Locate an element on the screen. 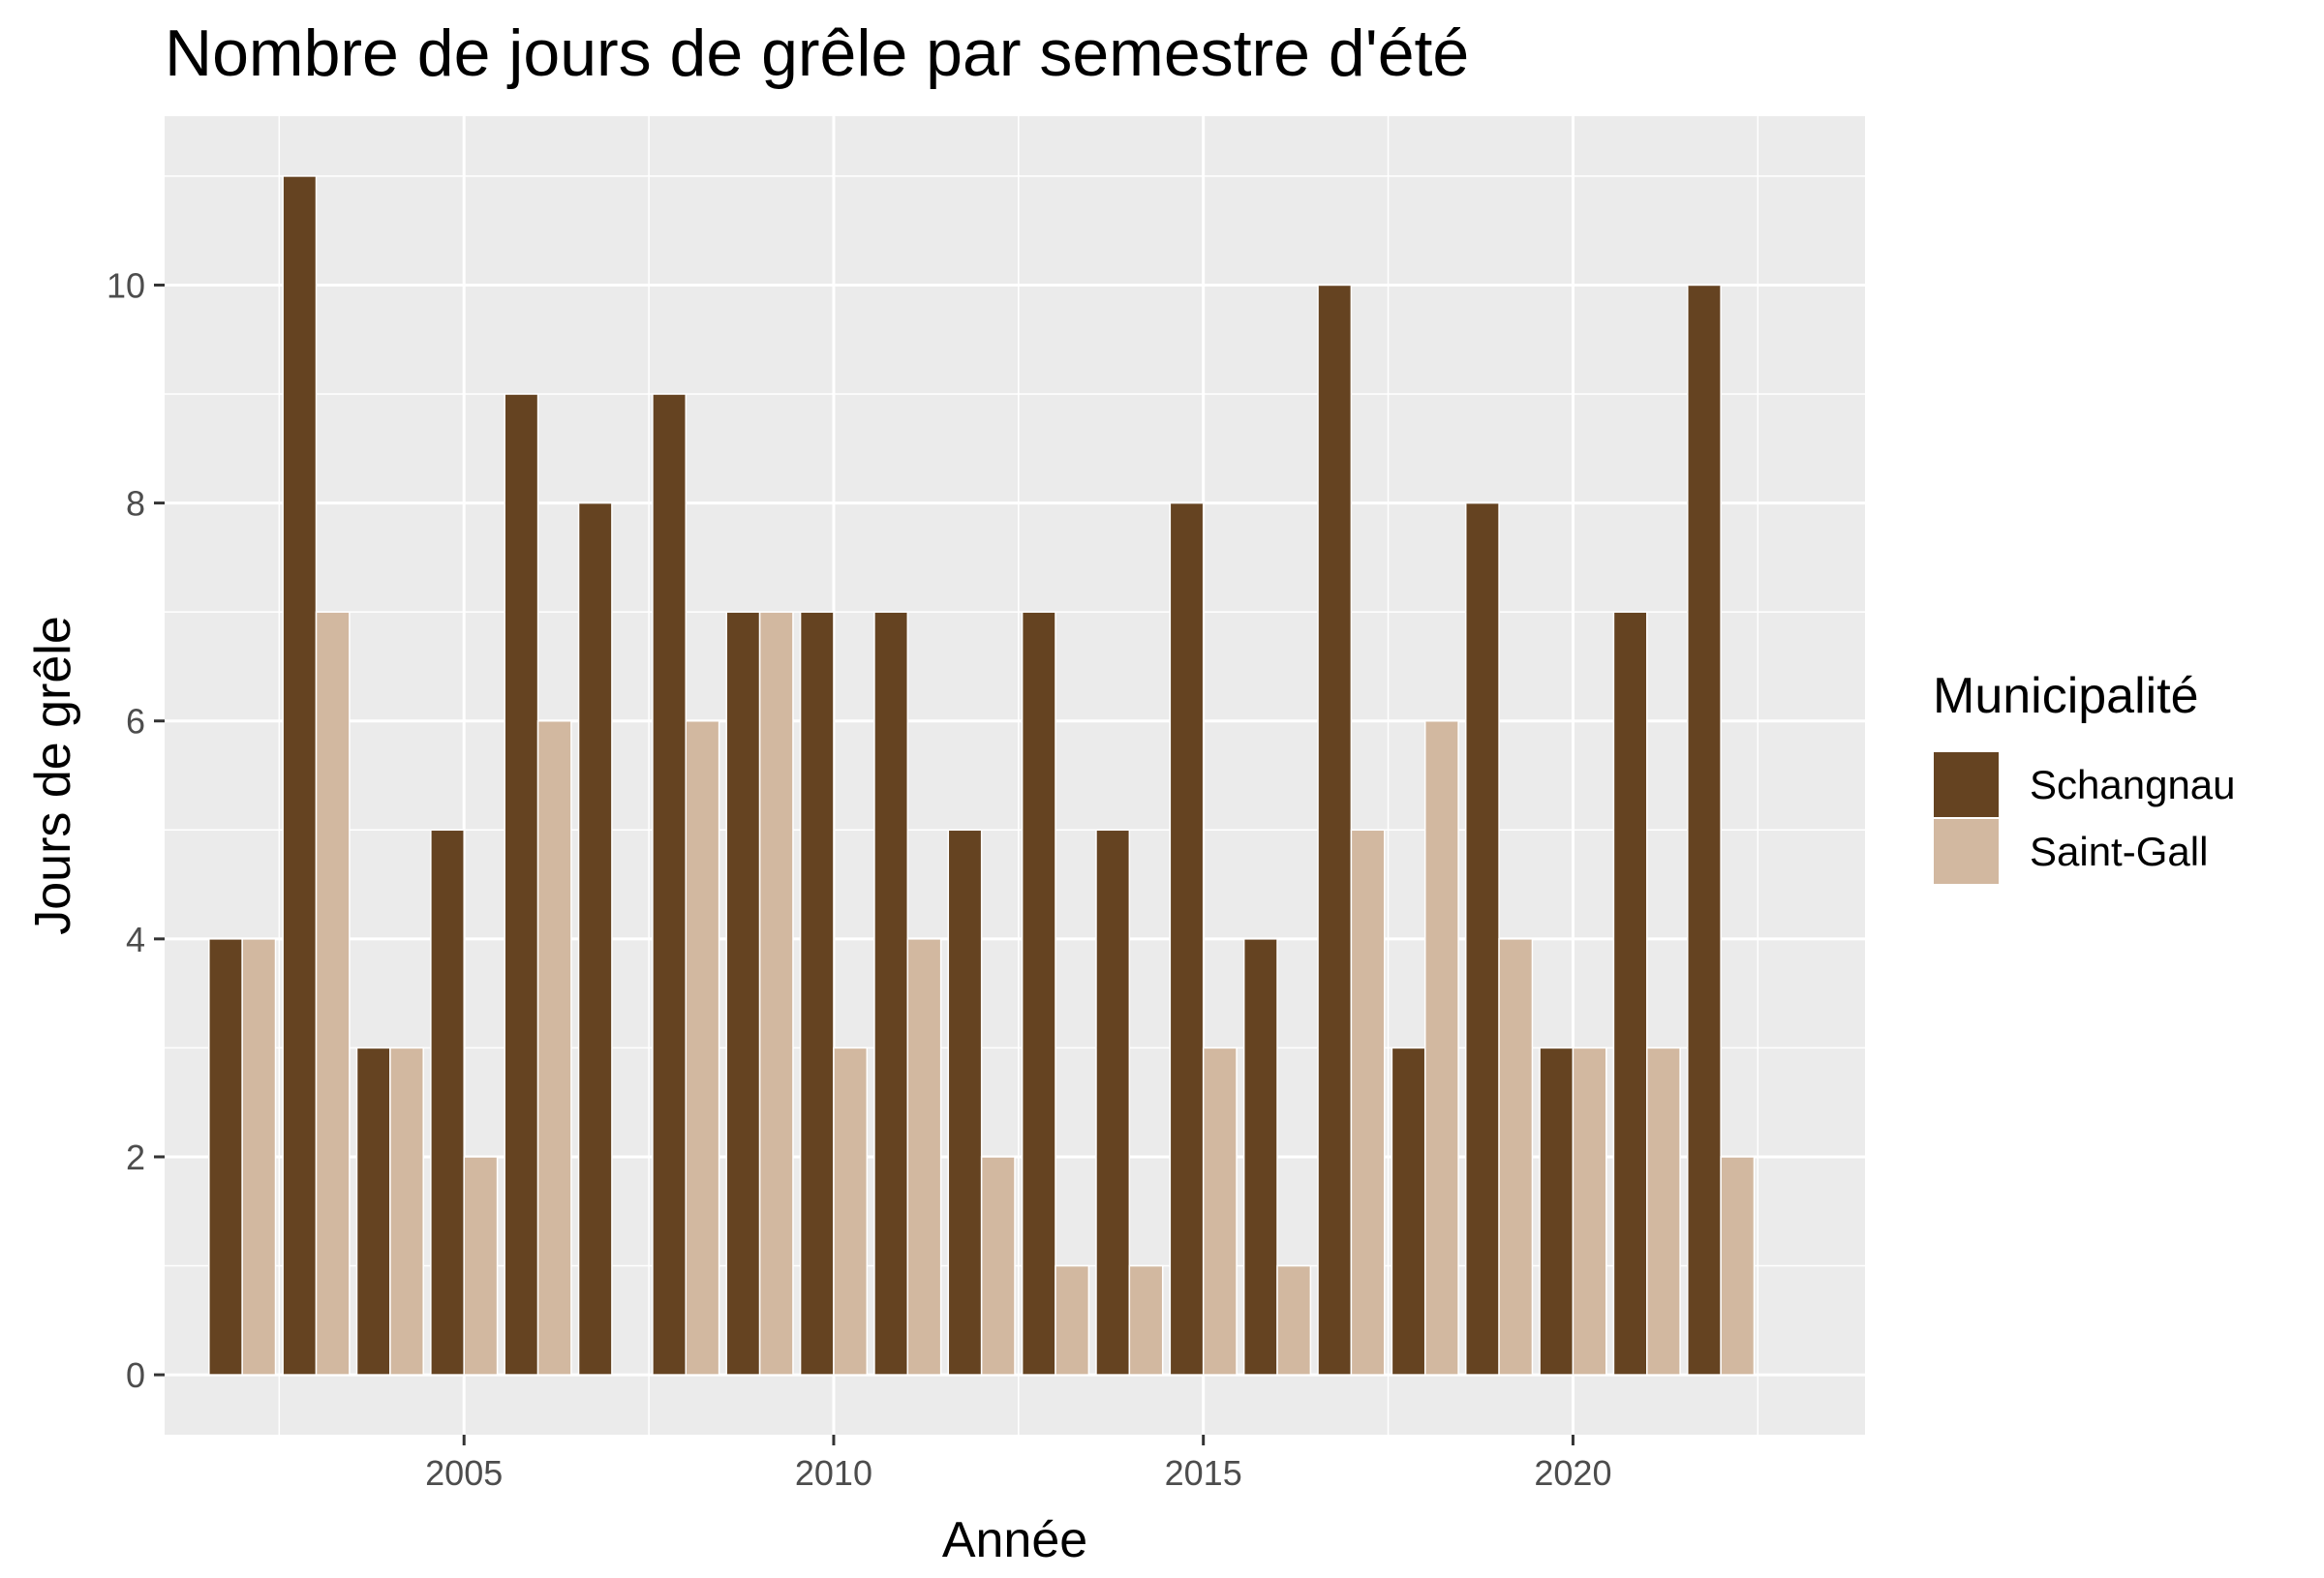  bar-saint-gall-2009 is located at coordinates (776, 993).